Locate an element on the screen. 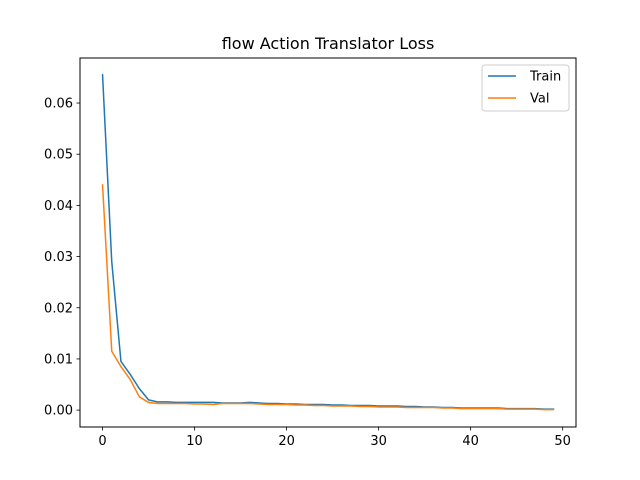 This screenshot has height=480, width=640. y-tick-label: 0.06 is located at coordinates (58, 104).